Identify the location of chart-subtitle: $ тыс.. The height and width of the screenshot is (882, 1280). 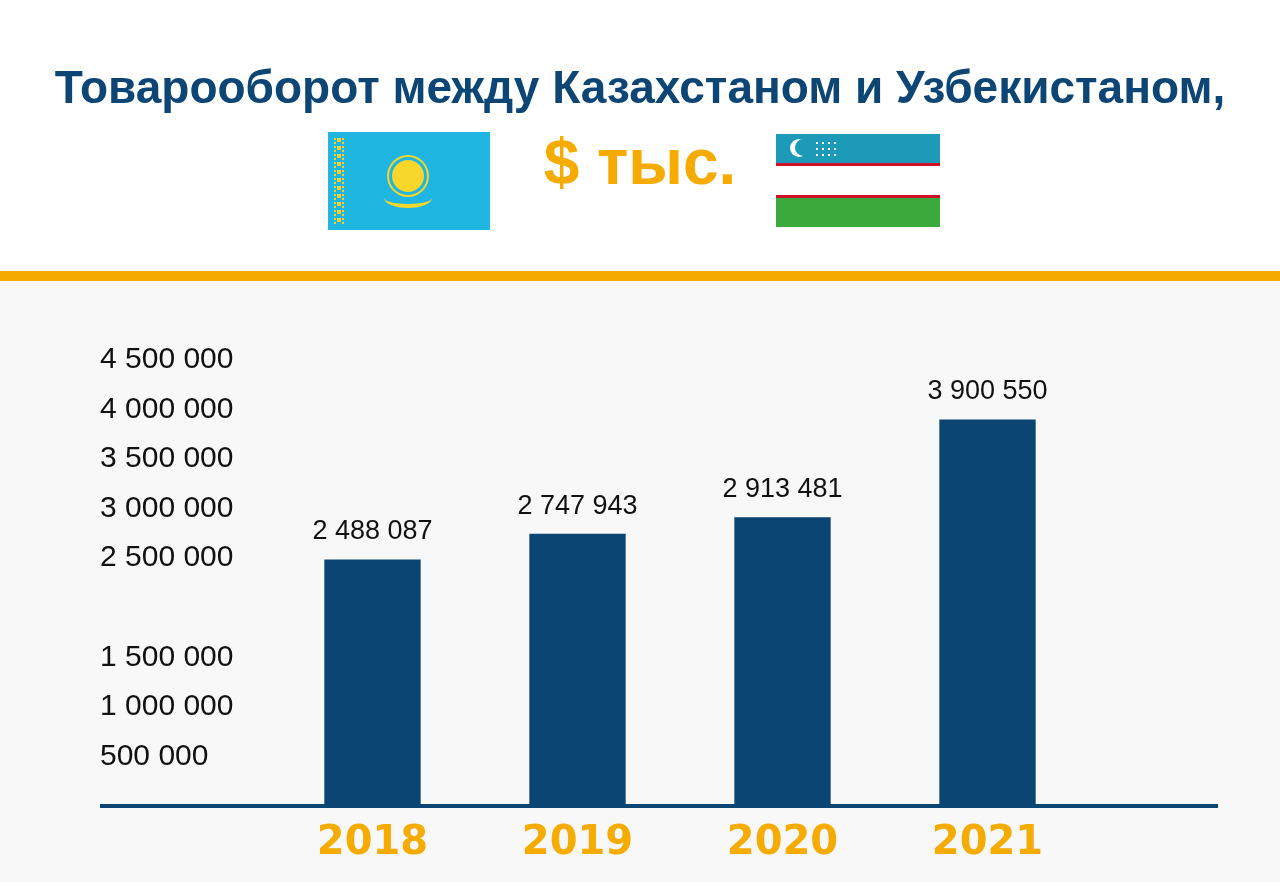
(640, 162).